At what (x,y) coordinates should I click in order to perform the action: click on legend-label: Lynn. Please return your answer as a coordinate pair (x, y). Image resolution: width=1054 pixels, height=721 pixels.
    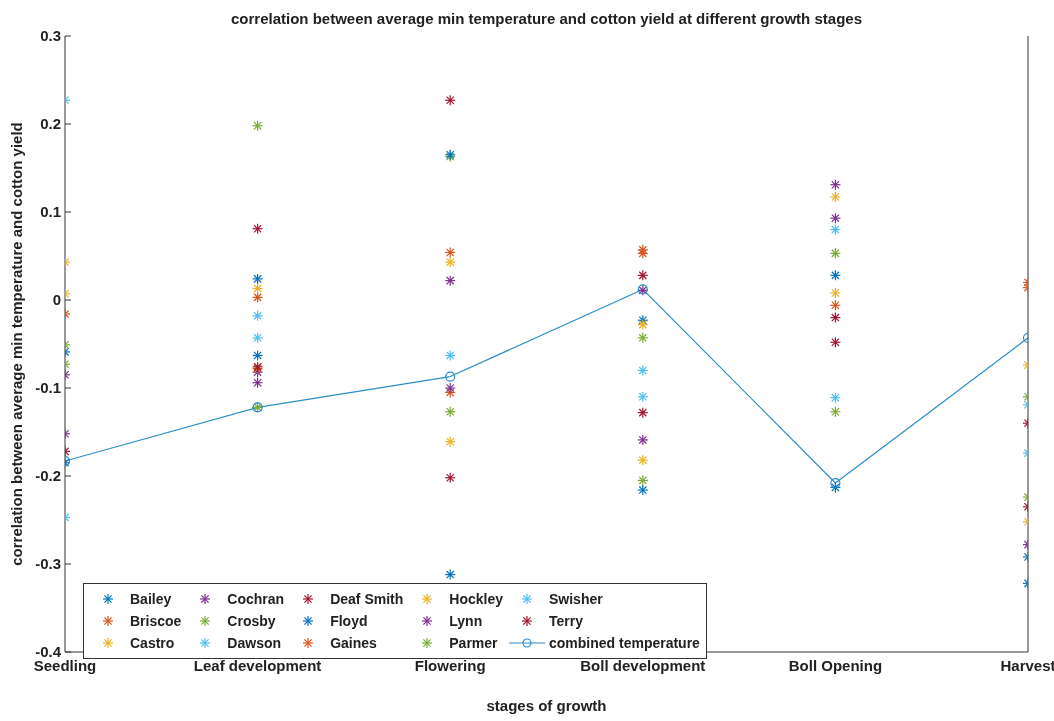
    Looking at the image, I should click on (466, 621).